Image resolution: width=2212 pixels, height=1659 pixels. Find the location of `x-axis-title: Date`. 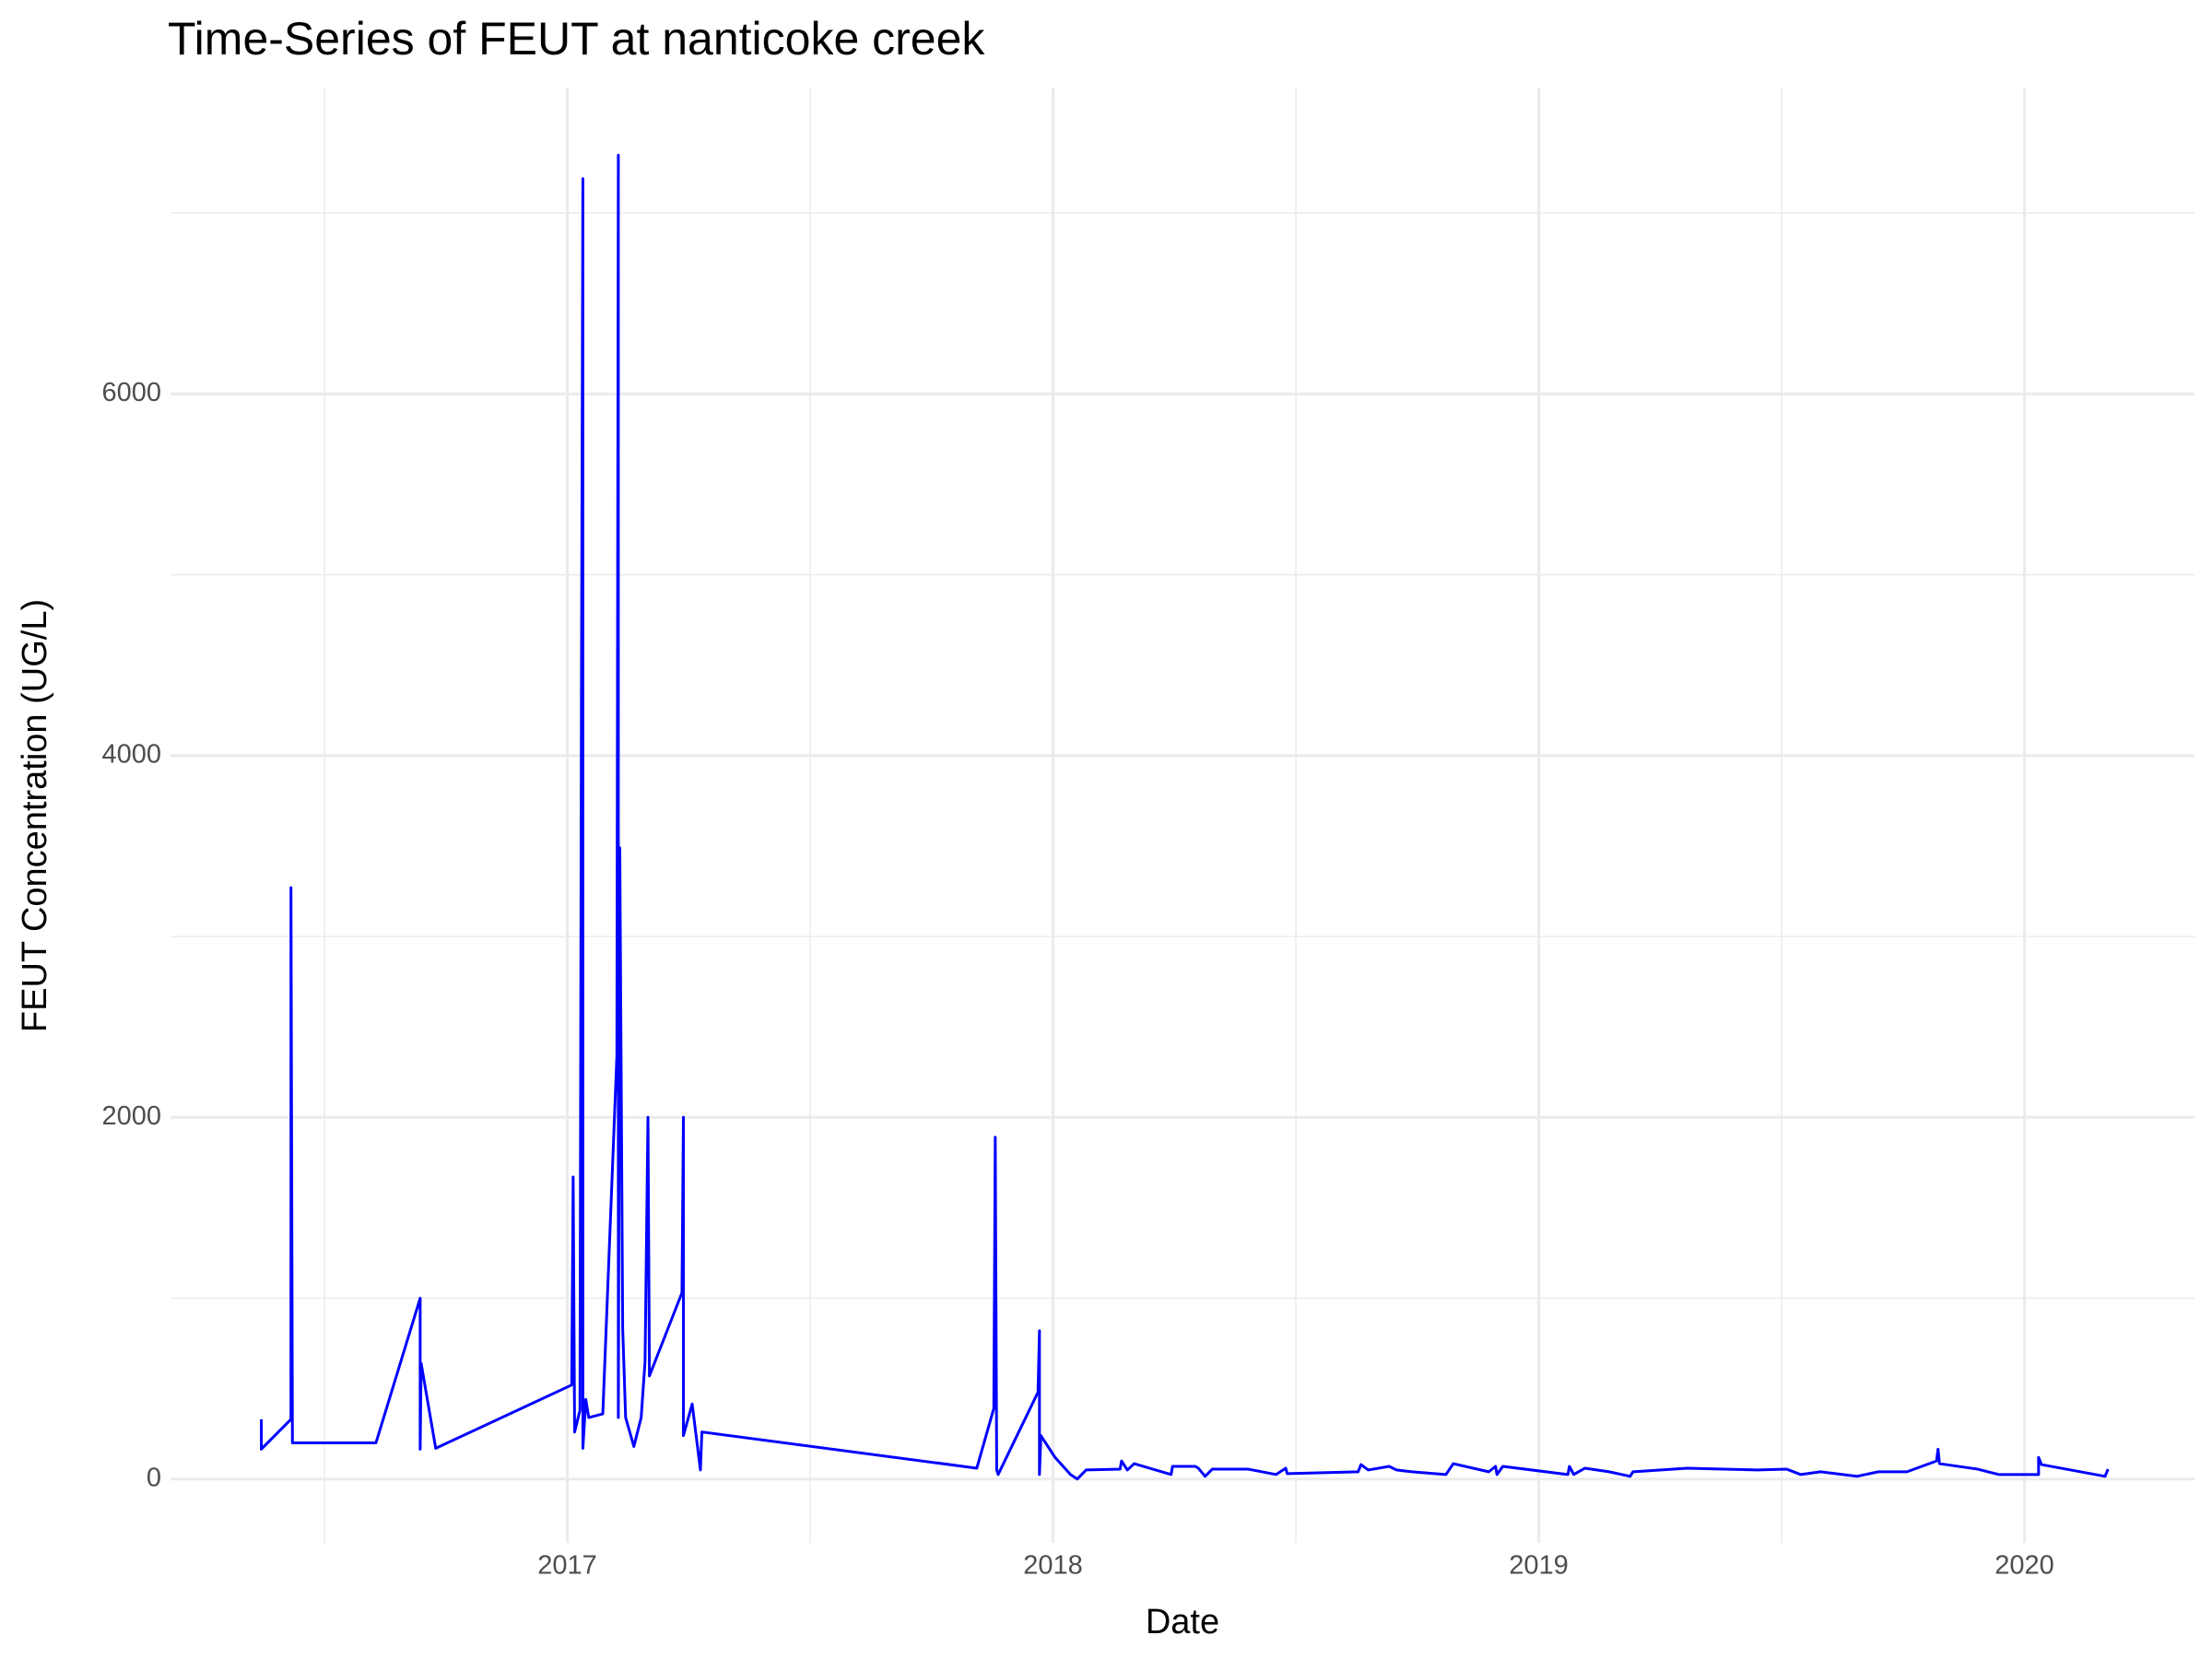

x-axis-title: Date is located at coordinates (1182, 1622).